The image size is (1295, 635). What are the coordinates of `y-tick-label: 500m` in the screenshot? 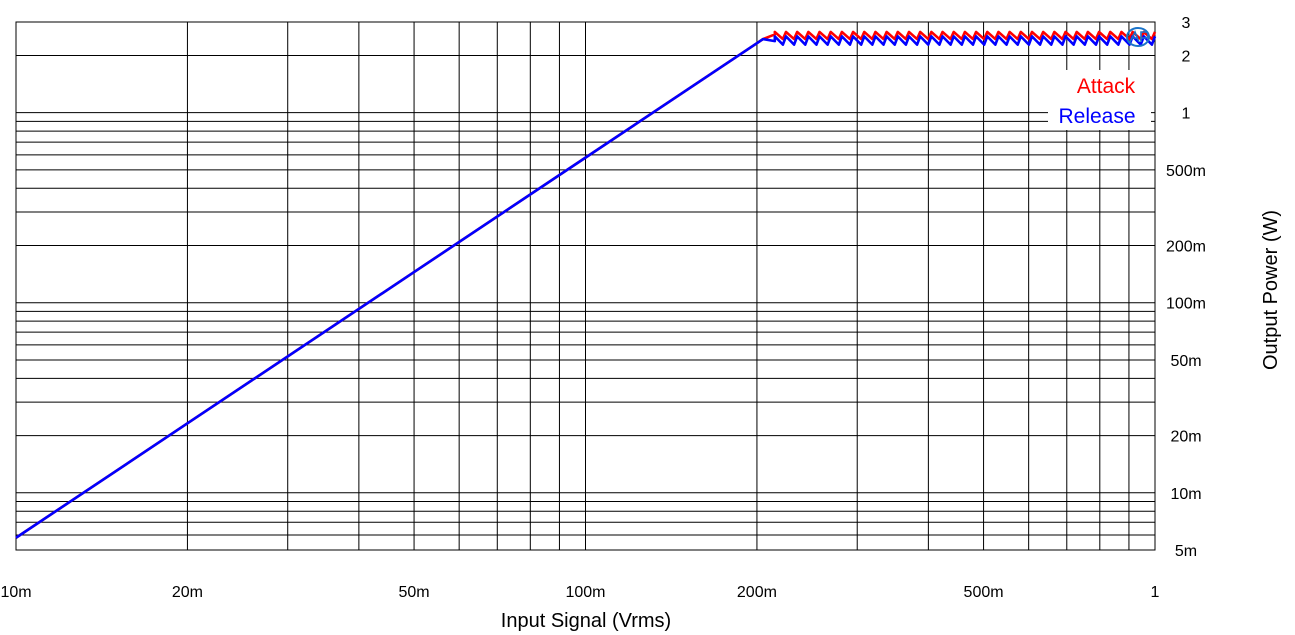 It's located at (1186, 171).